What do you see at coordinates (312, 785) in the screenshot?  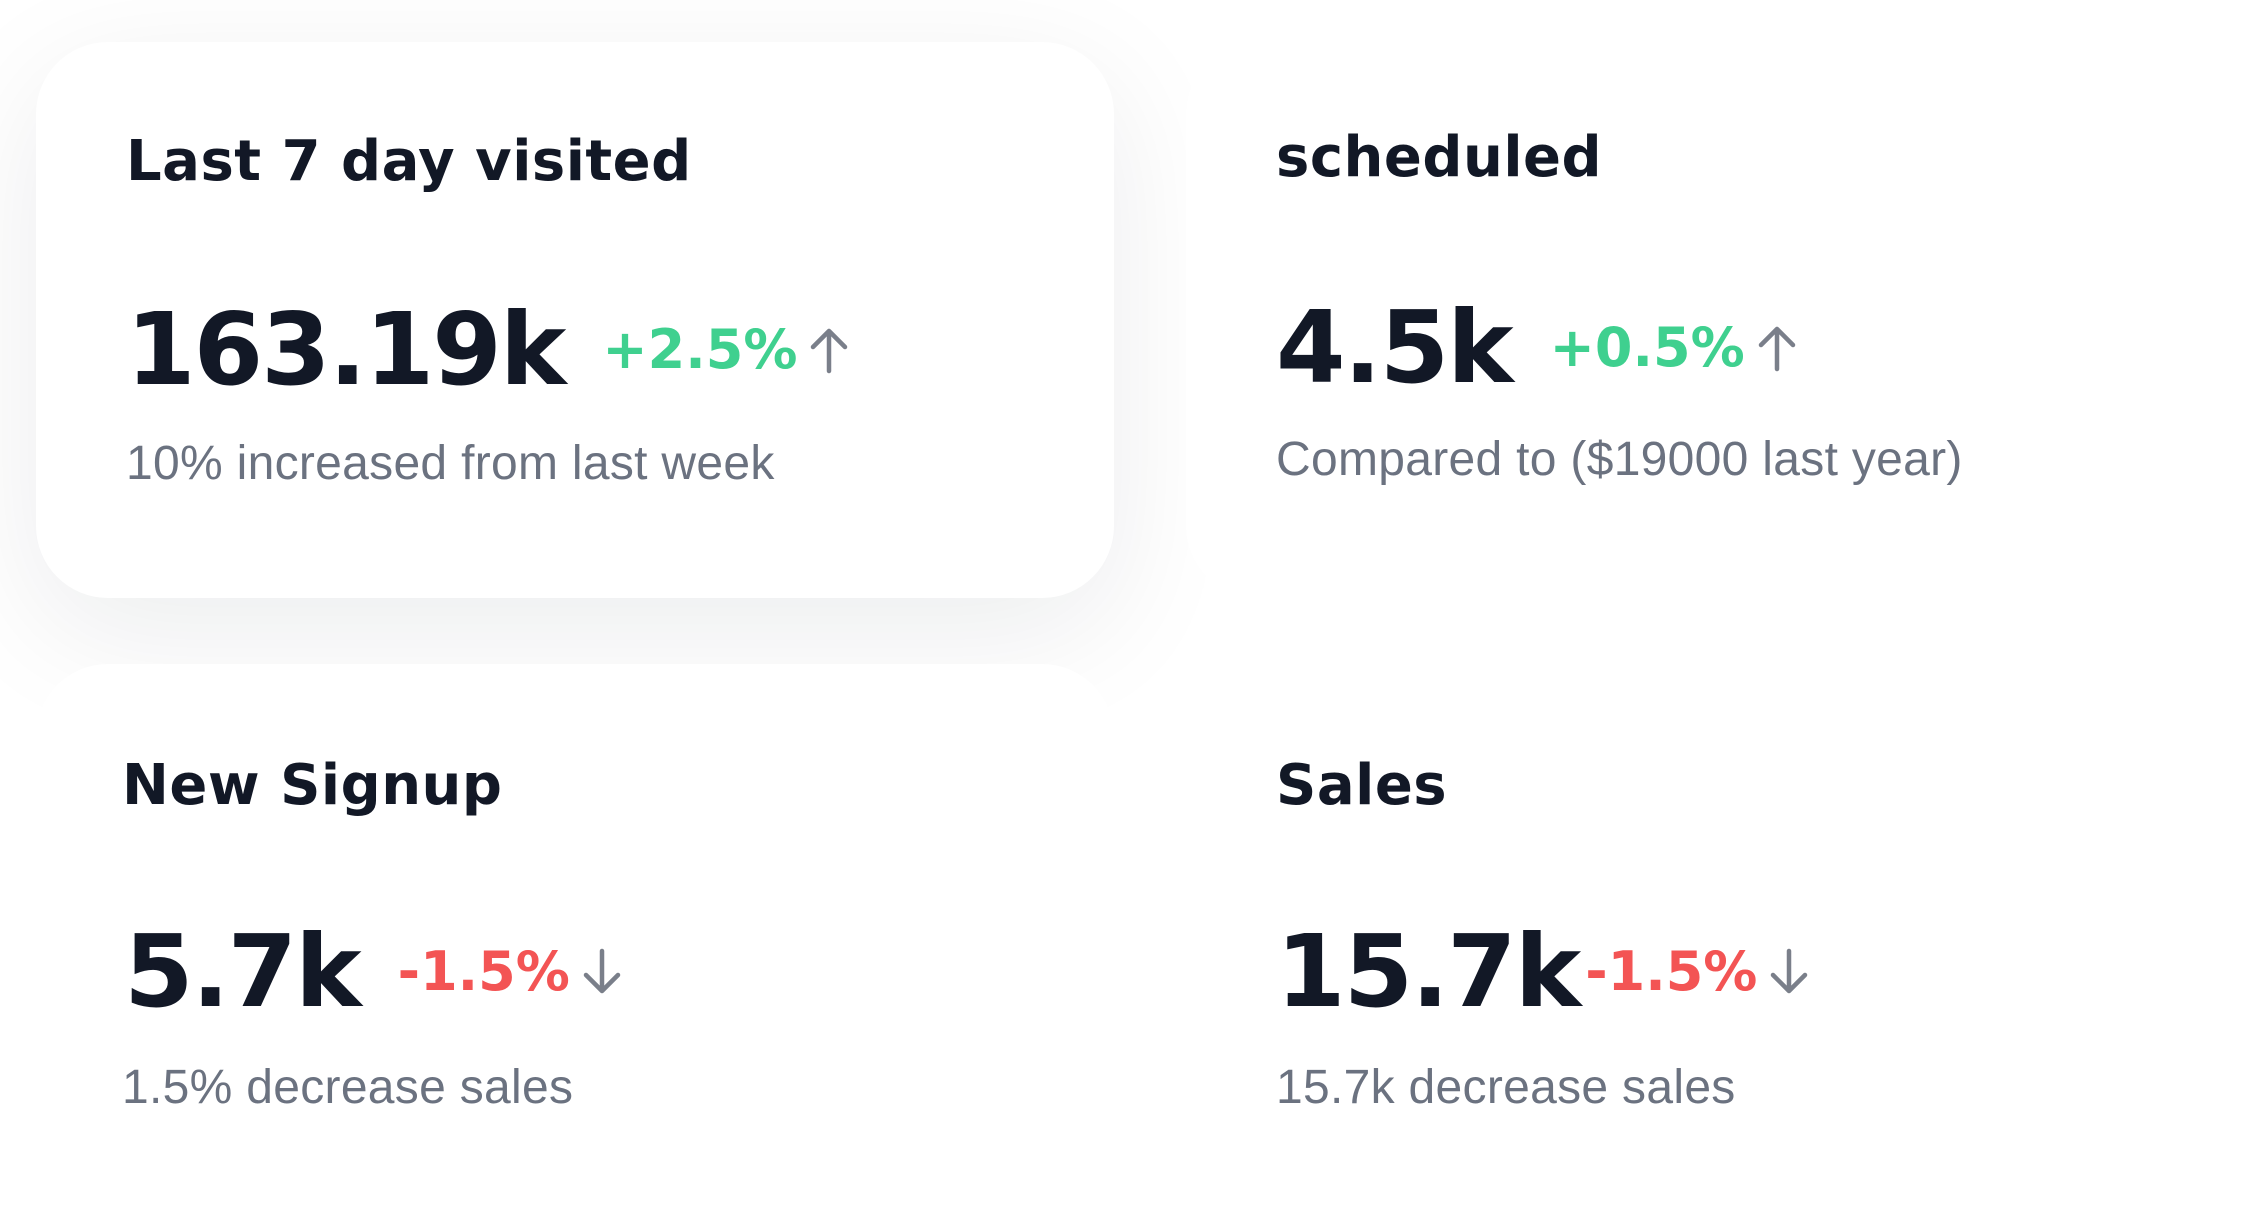 I see `card-title: New Signup` at bounding box center [312, 785].